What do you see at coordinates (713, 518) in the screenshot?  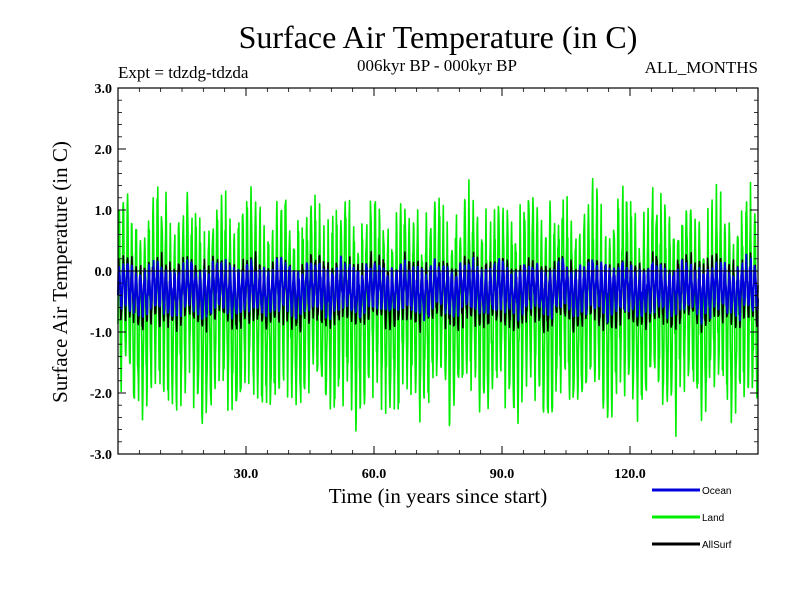 I see `legend-label-land: Land` at bounding box center [713, 518].